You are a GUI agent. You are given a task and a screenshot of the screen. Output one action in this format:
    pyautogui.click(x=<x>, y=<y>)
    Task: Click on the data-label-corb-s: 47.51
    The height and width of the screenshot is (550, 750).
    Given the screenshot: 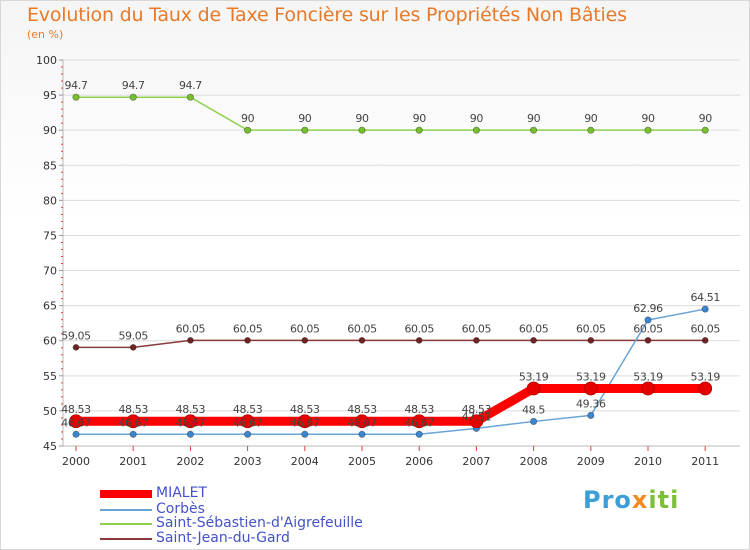 What is the action you would take?
    pyautogui.click(x=477, y=416)
    